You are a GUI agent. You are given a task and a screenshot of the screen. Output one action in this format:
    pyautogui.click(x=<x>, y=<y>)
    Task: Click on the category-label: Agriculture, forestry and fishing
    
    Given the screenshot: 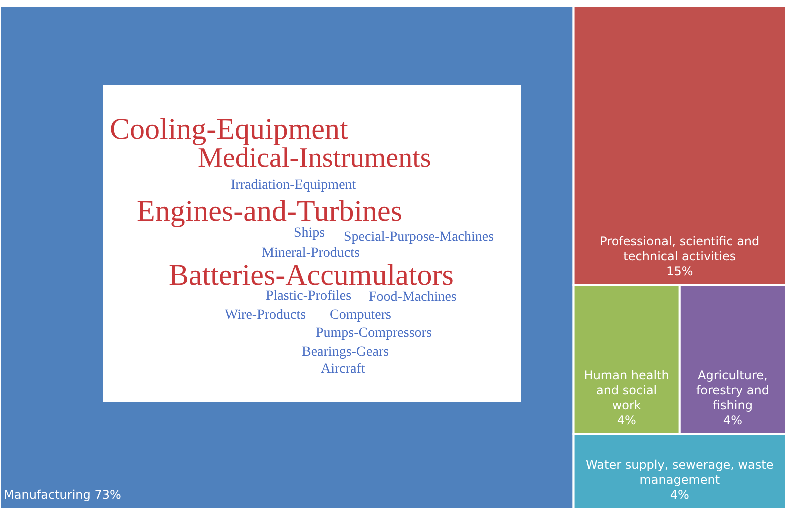 What is the action you would take?
    pyautogui.click(x=733, y=390)
    